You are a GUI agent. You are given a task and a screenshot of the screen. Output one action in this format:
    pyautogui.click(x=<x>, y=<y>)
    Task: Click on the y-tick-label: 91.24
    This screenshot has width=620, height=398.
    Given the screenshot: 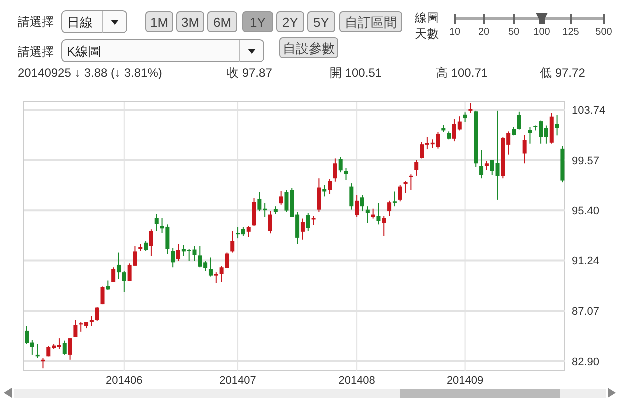 What is the action you would take?
    pyautogui.click(x=586, y=262)
    